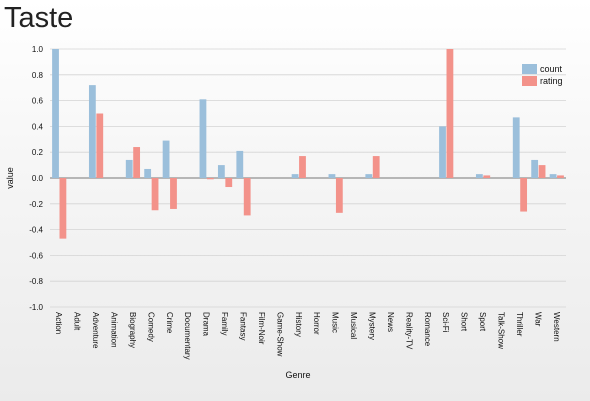 The image size is (590, 401). What do you see at coordinates (487, 176) in the screenshot?
I see `bar-rating-sport` at bounding box center [487, 176].